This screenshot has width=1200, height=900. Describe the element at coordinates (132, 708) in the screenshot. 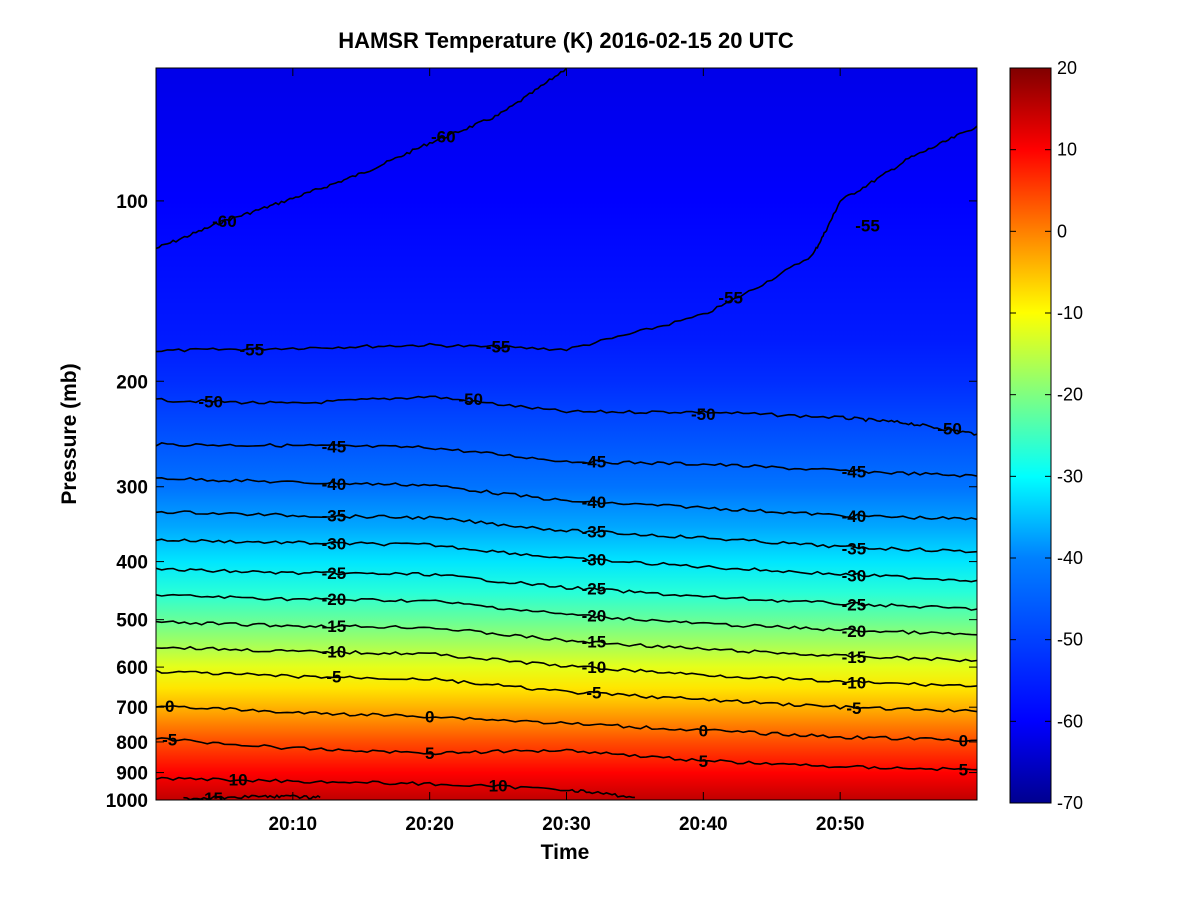

I see `y-tick-label: 700` at that location.